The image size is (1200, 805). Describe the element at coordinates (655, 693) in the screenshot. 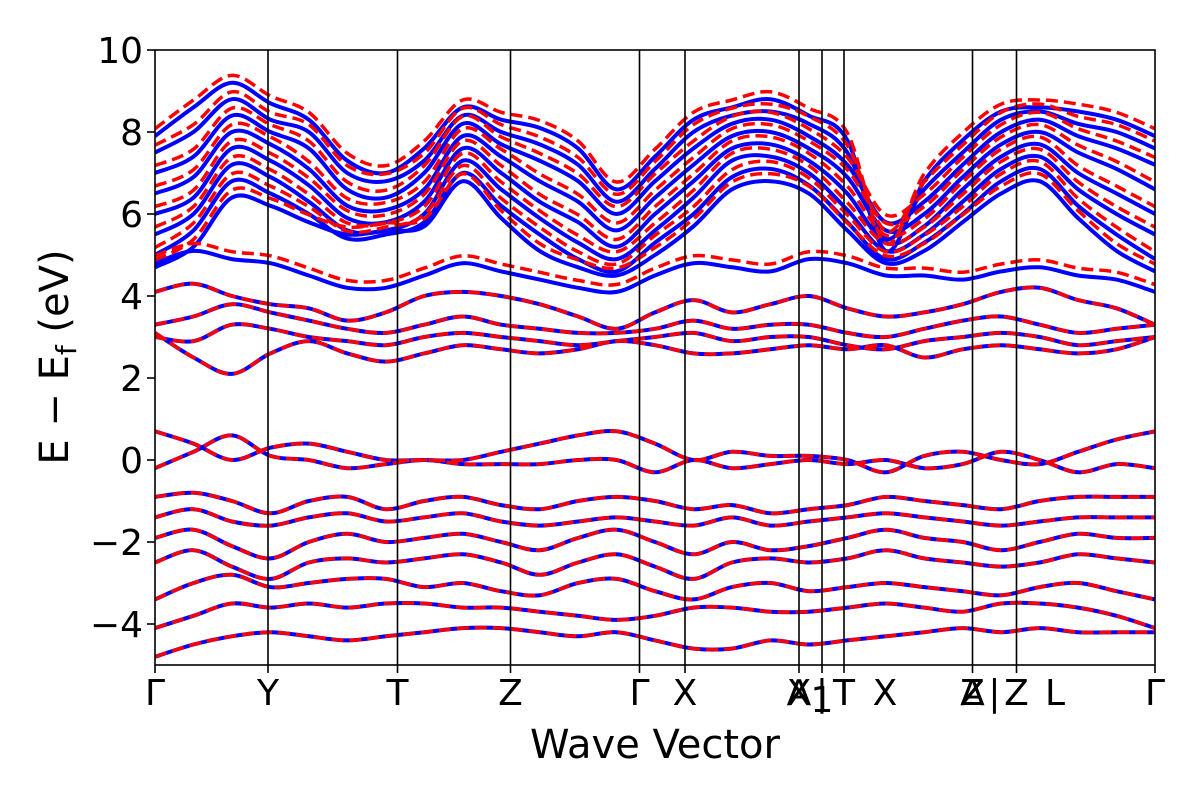

I see `x-axis-ticks: Γ Y T Z Γ X AX 1| T X AZ | Z L Γ` at that location.